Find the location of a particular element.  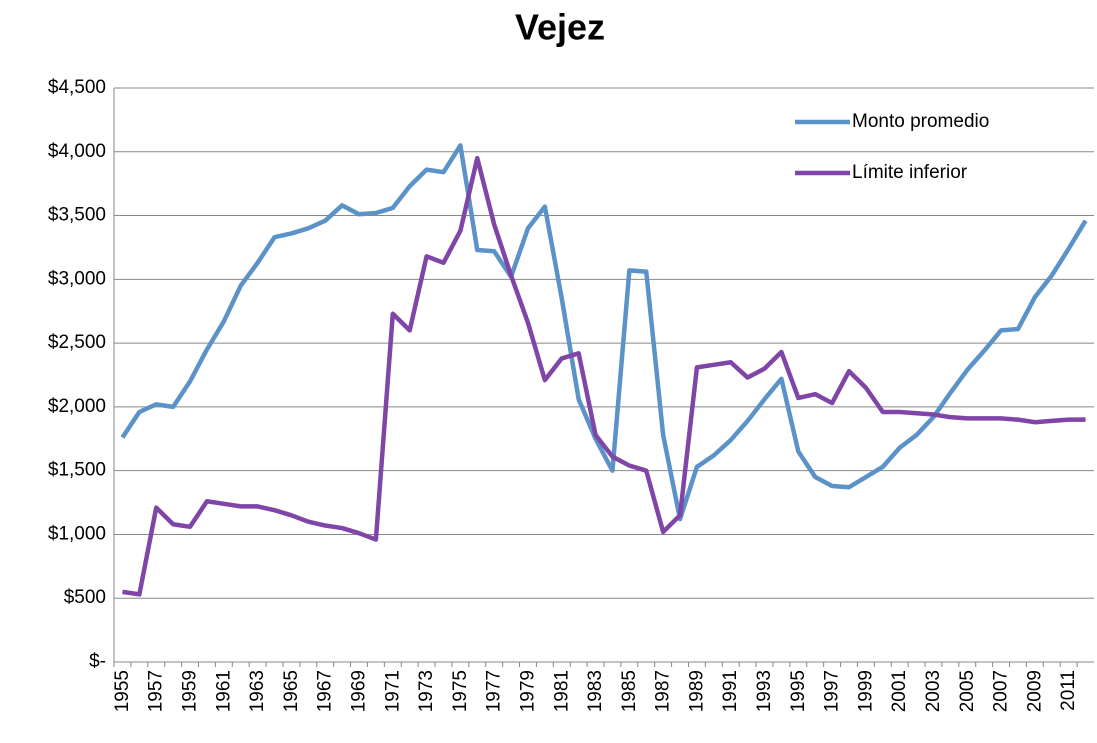

x-tick-label: 1999 is located at coordinates (865, 691).